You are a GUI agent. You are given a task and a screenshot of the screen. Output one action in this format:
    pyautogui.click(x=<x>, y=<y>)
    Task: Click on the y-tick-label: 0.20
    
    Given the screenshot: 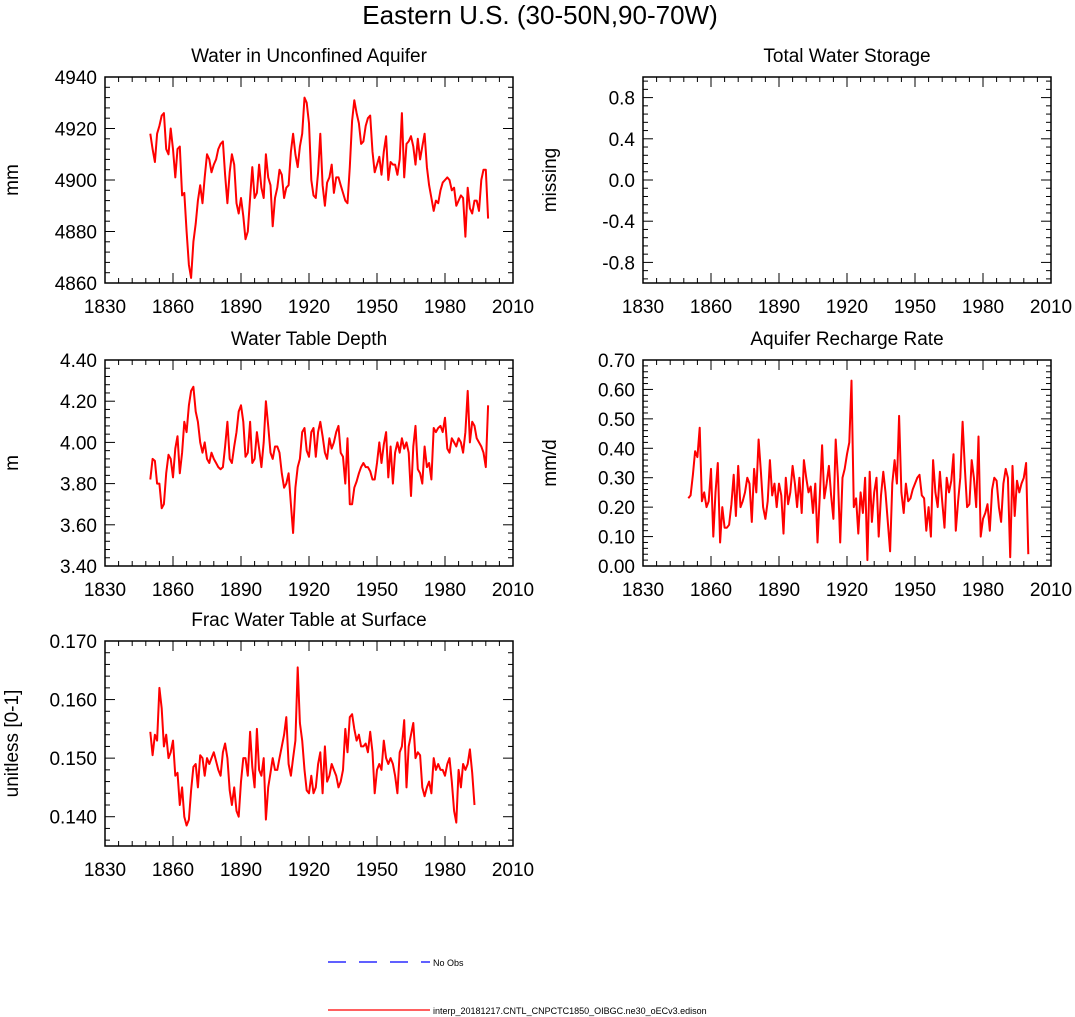 What is the action you would take?
    pyautogui.click(x=616, y=508)
    